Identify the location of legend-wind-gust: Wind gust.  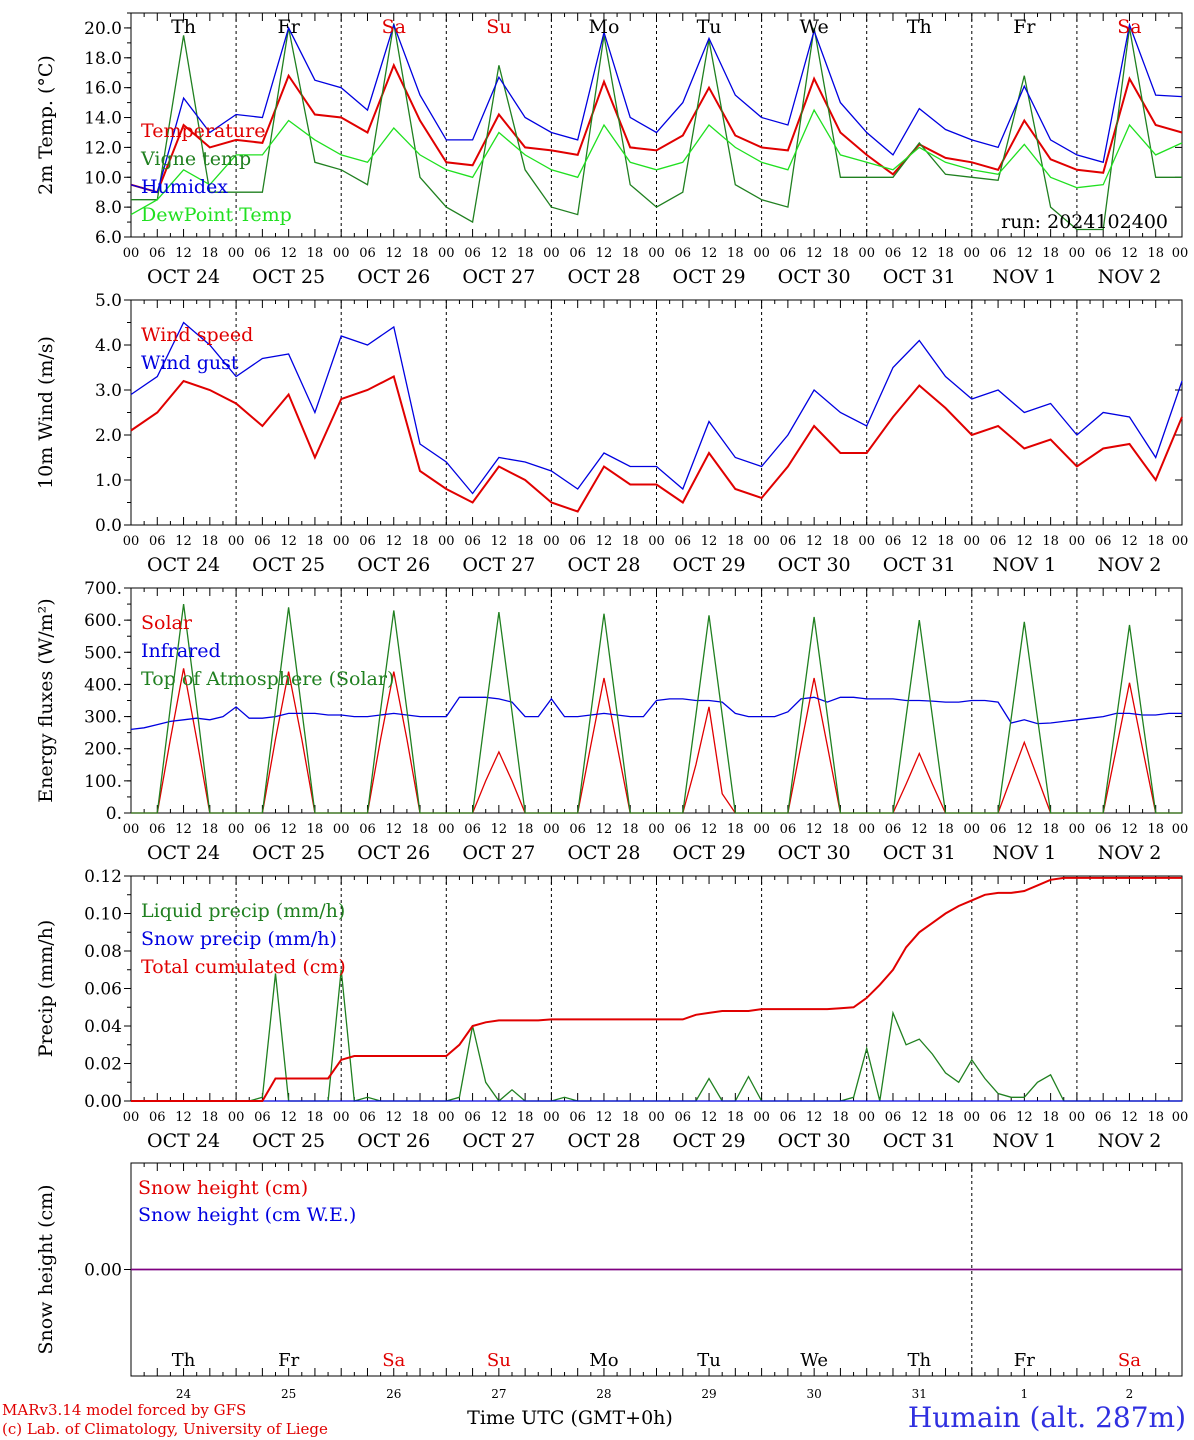
(190, 363).